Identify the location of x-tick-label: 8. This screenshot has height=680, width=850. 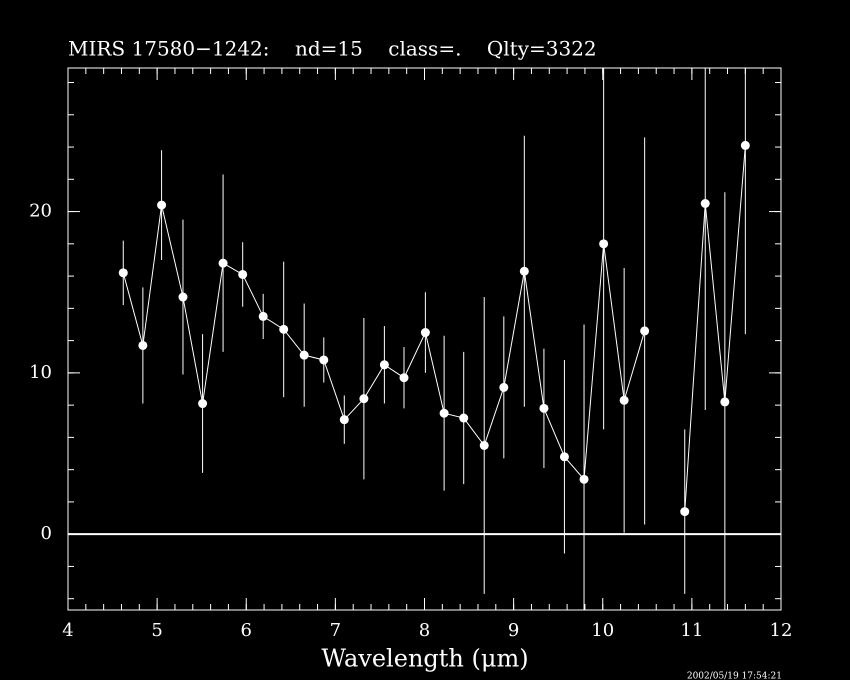
(424, 630).